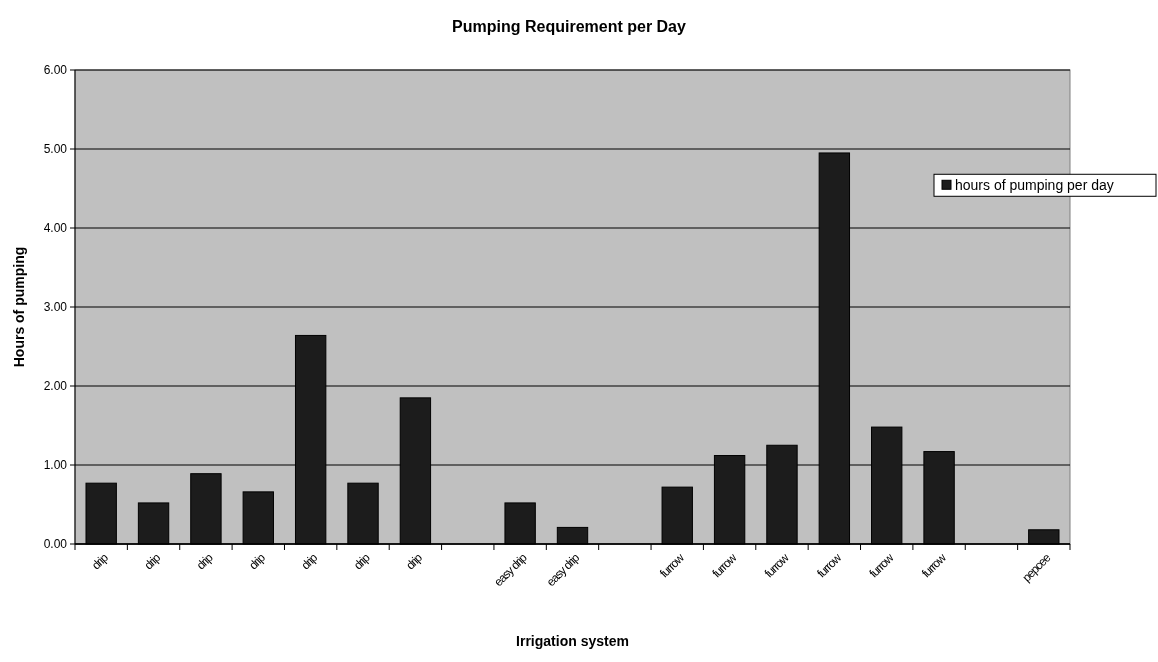 This screenshot has width=1158, height=662. I want to click on y-tick-label: 6.00, so click(55, 70).